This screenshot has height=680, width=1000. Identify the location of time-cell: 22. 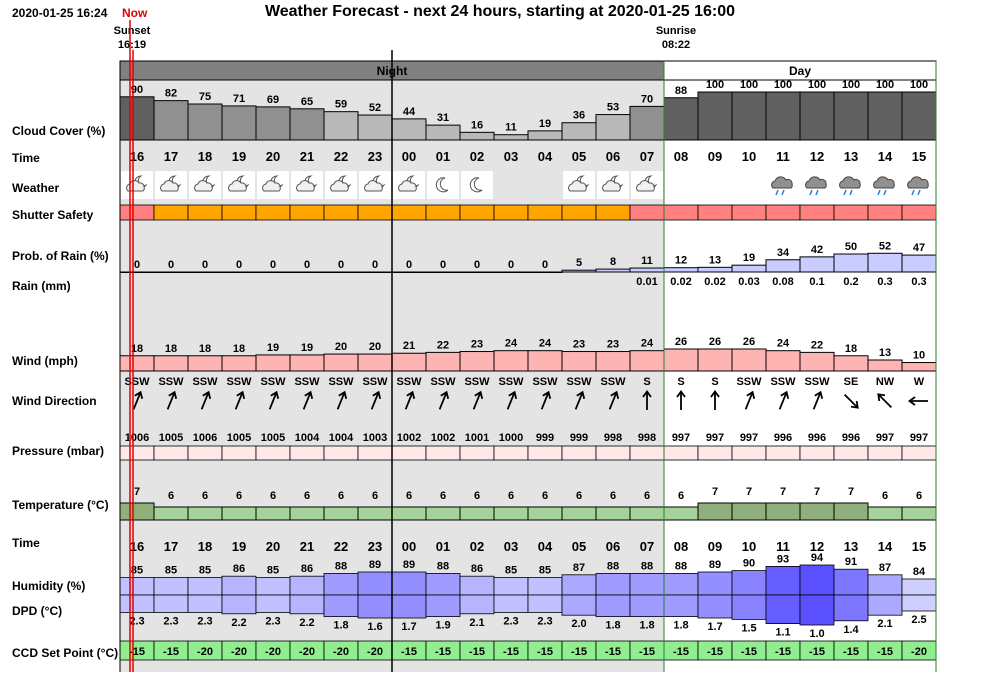
(341, 156).